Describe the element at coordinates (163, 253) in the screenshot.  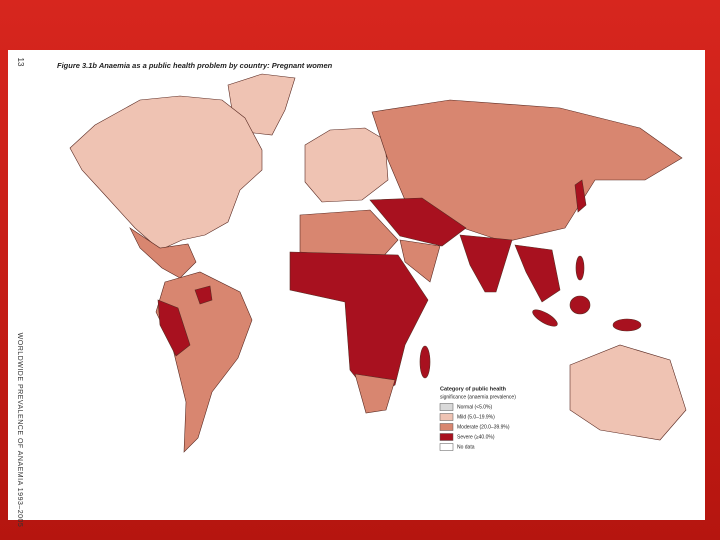
I see `central-america` at that location.